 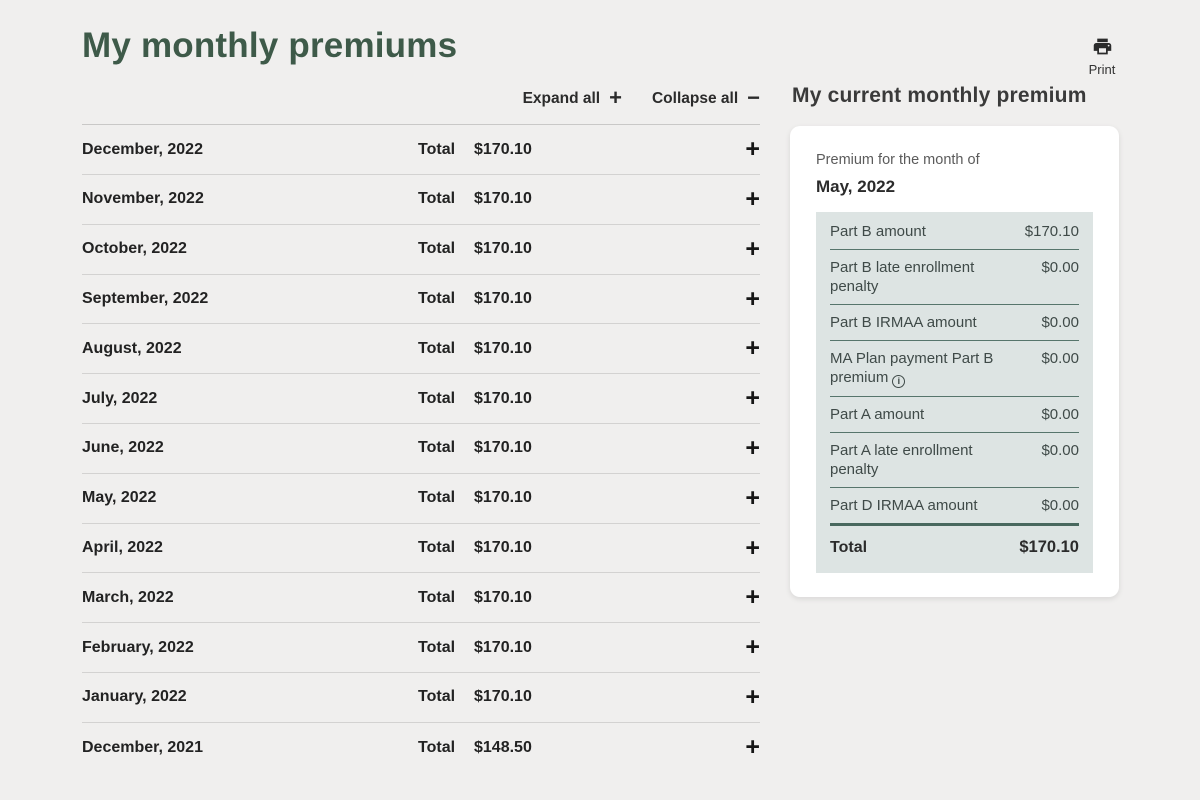 I want to click on breakdown-label: Part B amount, so click(x=878, y=231).